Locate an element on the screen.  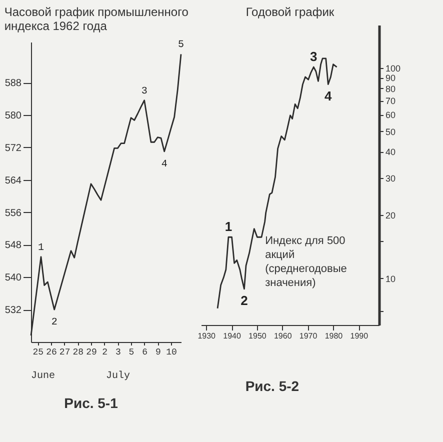
y-tick-label: 532 is located at coordinates (13, 310).